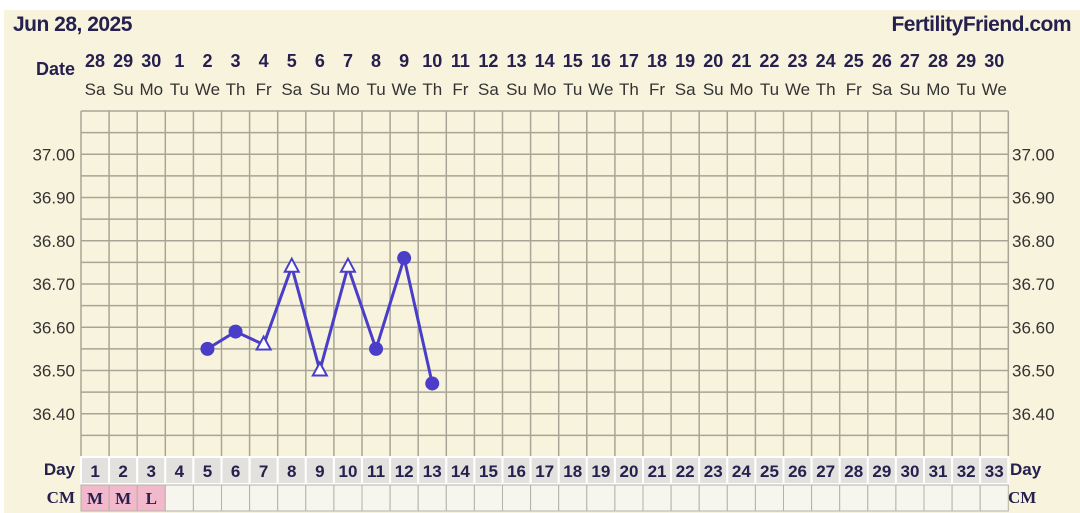 The image size is (1080, 513). I want to click on cycle-day-label: 2, so click(122, 471).